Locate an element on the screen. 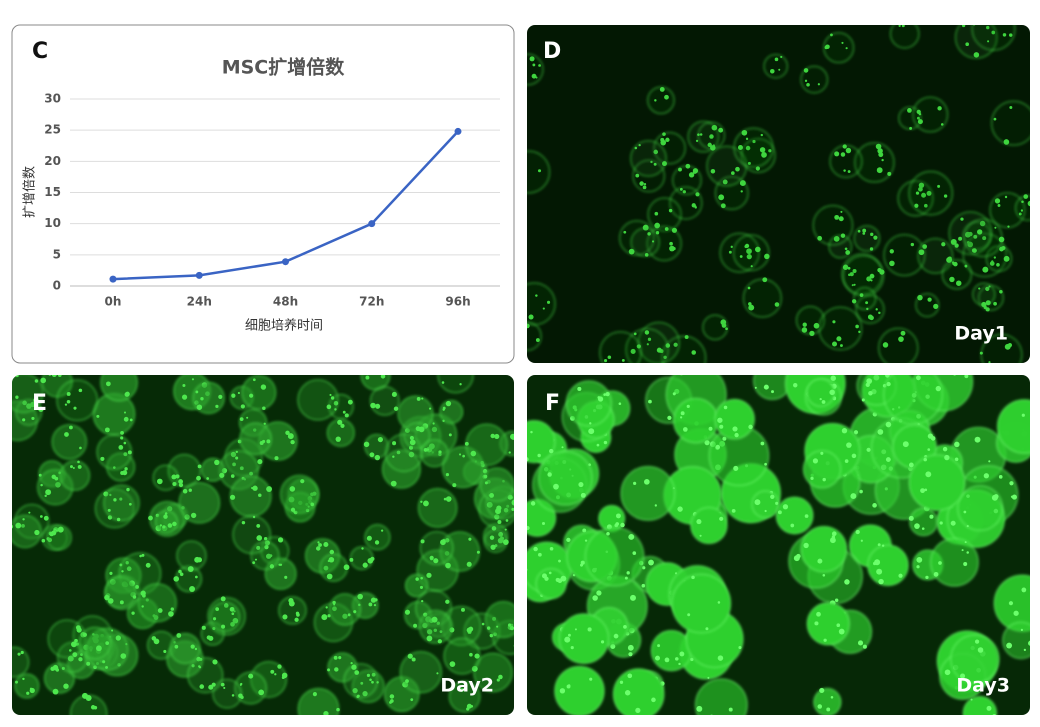  x-tick-label: 96h is located at coordinates (457, 302).